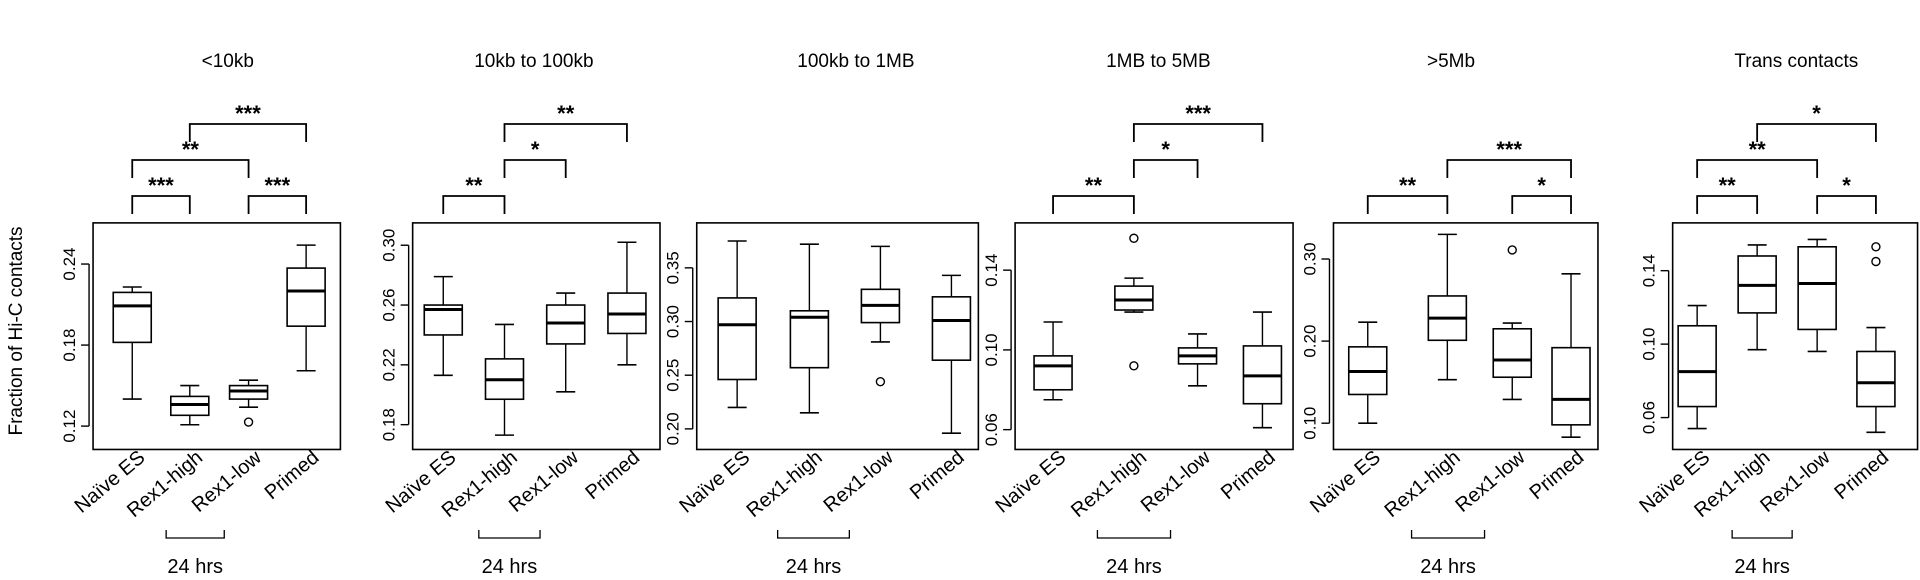  What do you see at coordinates (1158, 61) in the screenshot?
I see `panel-title: 1MB to 5MB` at bounding box center [1158, 61].